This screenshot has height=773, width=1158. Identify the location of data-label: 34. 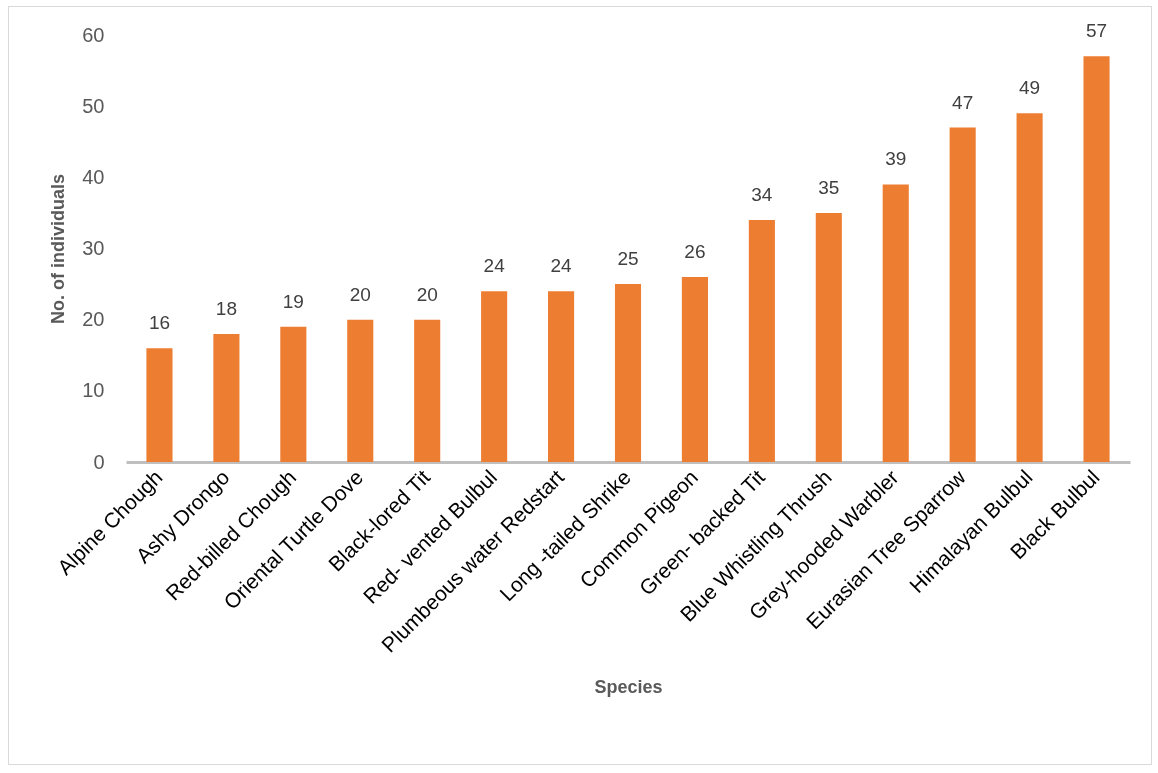
(762, 195).